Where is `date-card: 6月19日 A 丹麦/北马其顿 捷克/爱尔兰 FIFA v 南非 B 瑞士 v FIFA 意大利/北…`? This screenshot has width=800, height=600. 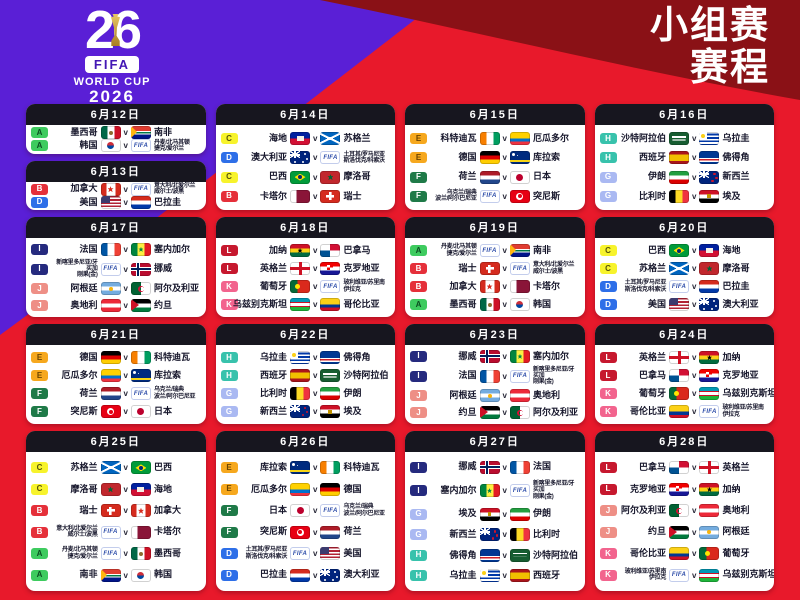 date-card: 6月19日 A 丹麦/北马其顿 捷克/爱尔兰 FIFA v 南非 B 瑞士 v FIFA 意大利/北… is located at coordinates (495, 267).